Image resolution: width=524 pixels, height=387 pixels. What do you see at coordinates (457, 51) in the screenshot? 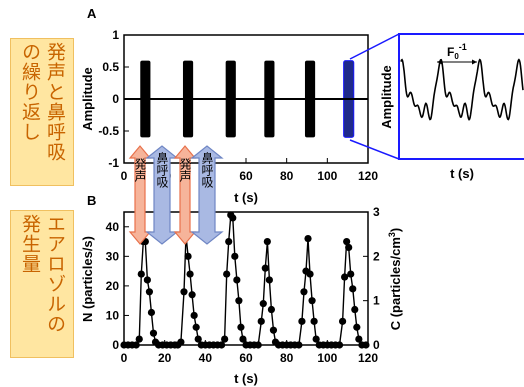
I see `period-label: F0-1` at bounding box center [457, 51].